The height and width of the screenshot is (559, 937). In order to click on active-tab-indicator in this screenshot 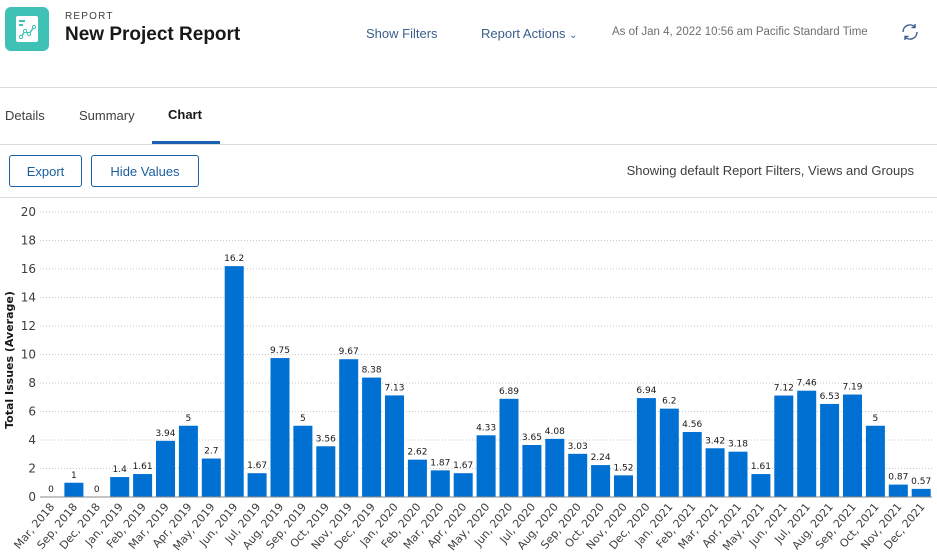, I will do `click(186, 143)`.